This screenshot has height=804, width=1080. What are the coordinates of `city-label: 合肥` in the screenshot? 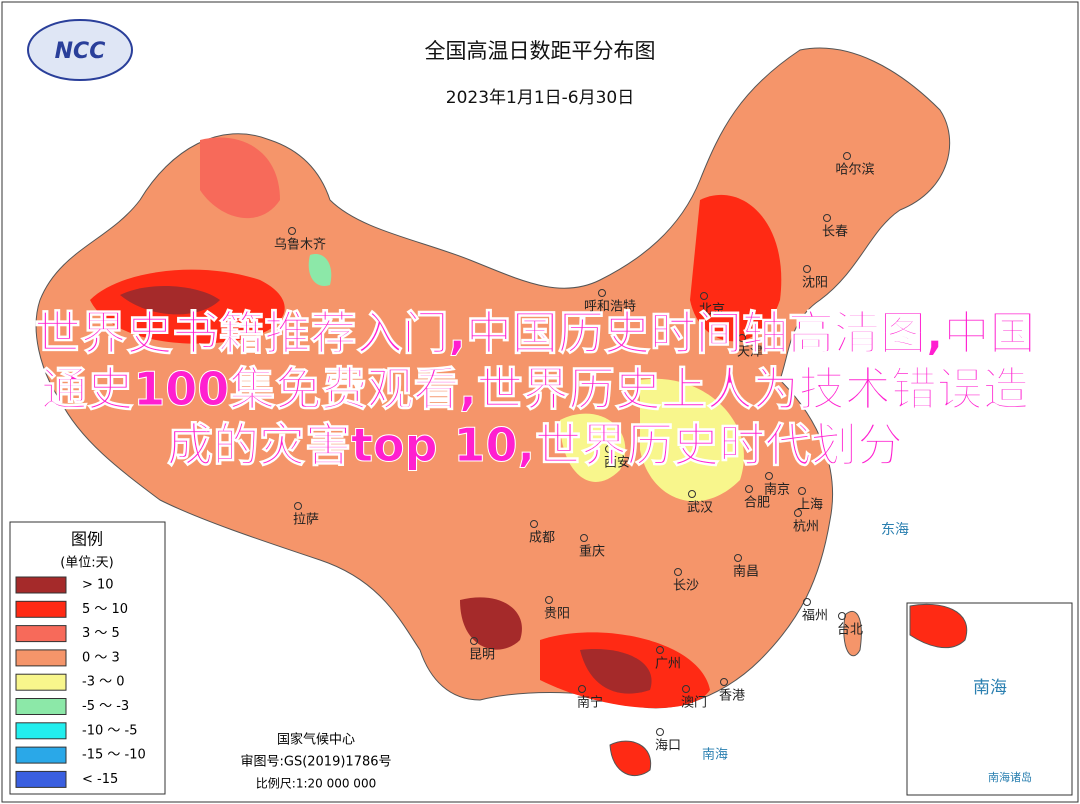 It's located at (757, 503).